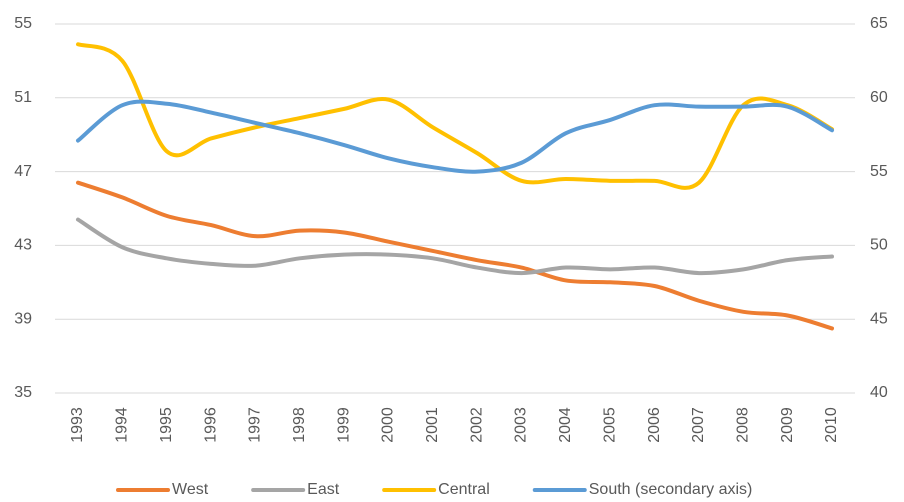  I want to click on x-tick-label: 1996, so click(210, 425).